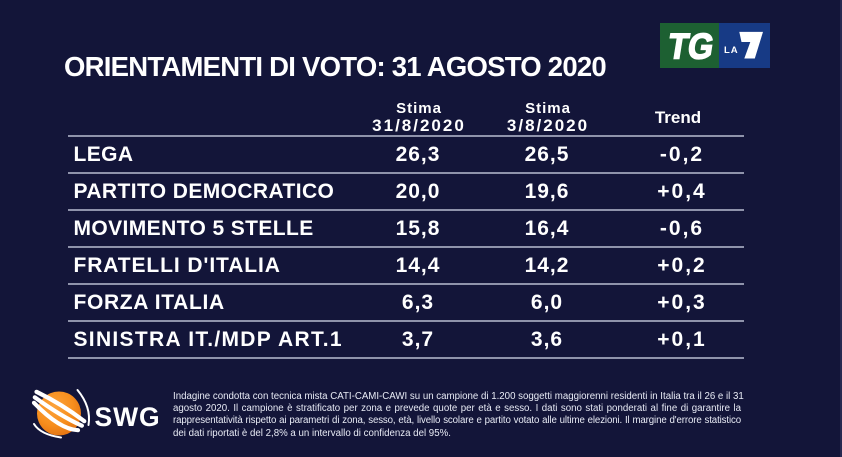 The width and height of the screenshot is (842, 457). Describe the element at coordinates (690, 46) in the screenshot. I see `svg-text: TG` at that location.